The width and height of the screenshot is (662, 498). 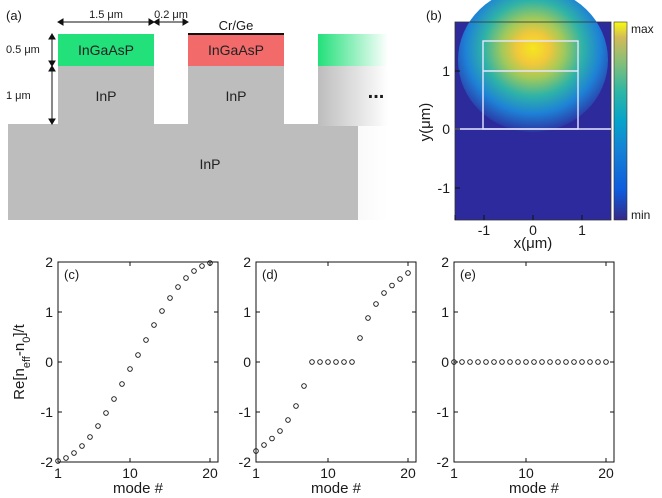 I want to click on chart-d-ytick-label-3: -1, so click(x=245, y=412).